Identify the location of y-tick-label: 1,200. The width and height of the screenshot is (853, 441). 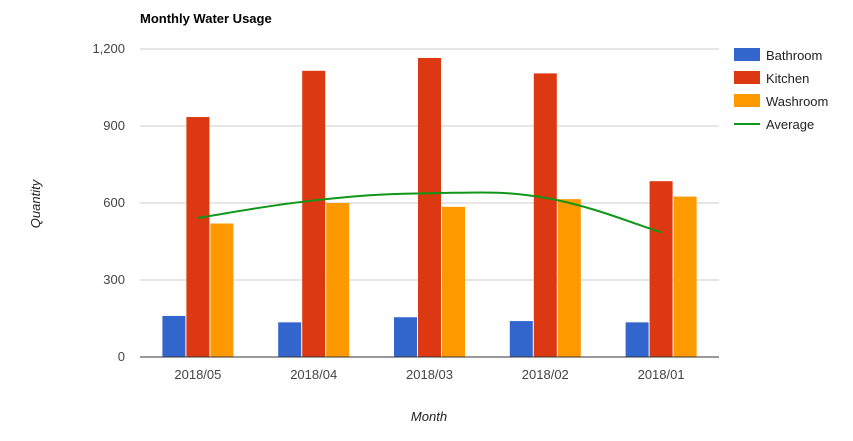
(108, 48).